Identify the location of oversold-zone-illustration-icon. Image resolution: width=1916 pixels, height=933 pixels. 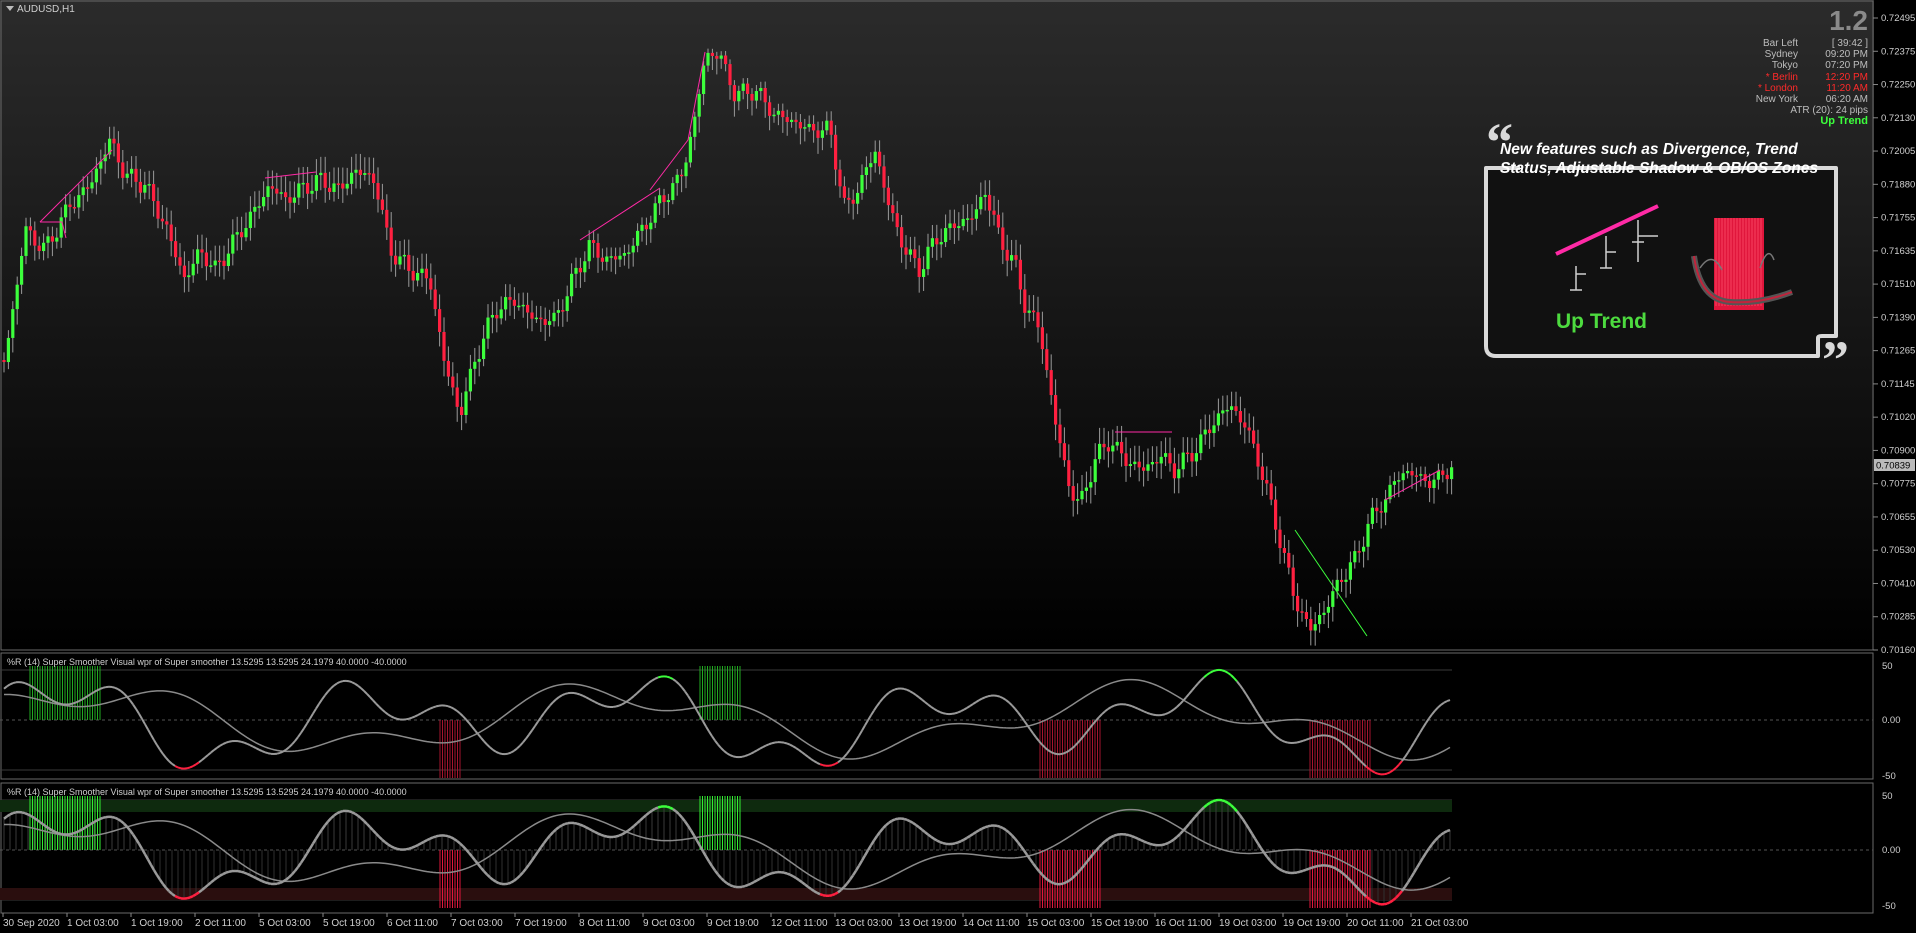
(1742, 264).